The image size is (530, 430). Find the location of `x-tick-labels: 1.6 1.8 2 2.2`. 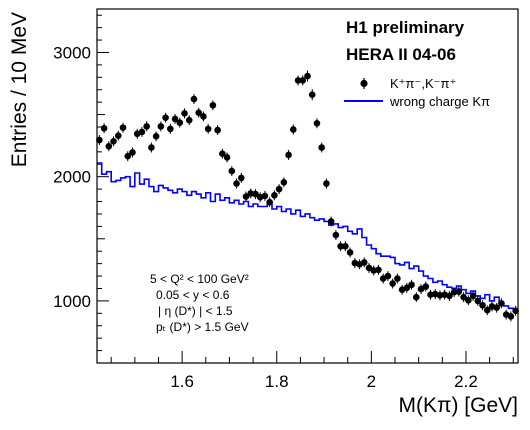

x-tick-labels: 1.6 1.8 2 2.2 is located at coordinates (323, 381).